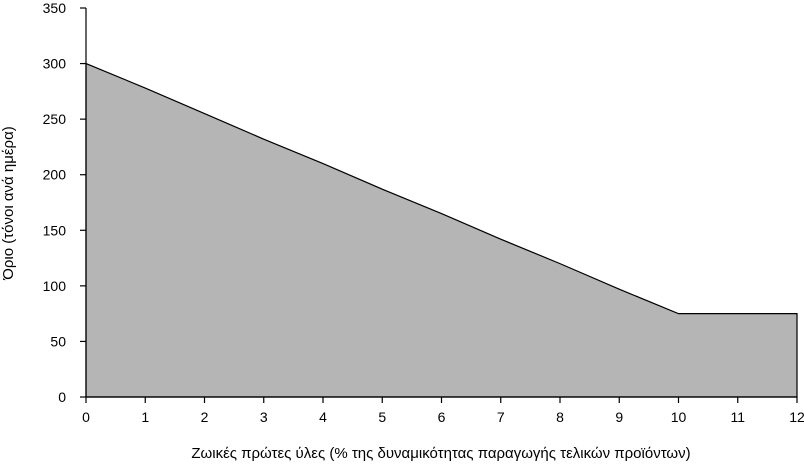 The image size is (804, 466). What do you see at coordinates (145, 417) in the screenshot?
I see `x-tick-label: 1` at bounding box center [145, 417].